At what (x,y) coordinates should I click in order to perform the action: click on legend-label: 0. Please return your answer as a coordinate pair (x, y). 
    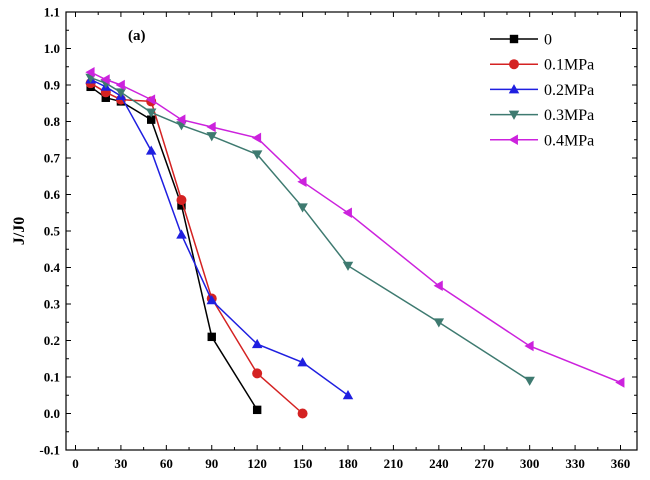
    Looking at the image, I should click on (548, 40).